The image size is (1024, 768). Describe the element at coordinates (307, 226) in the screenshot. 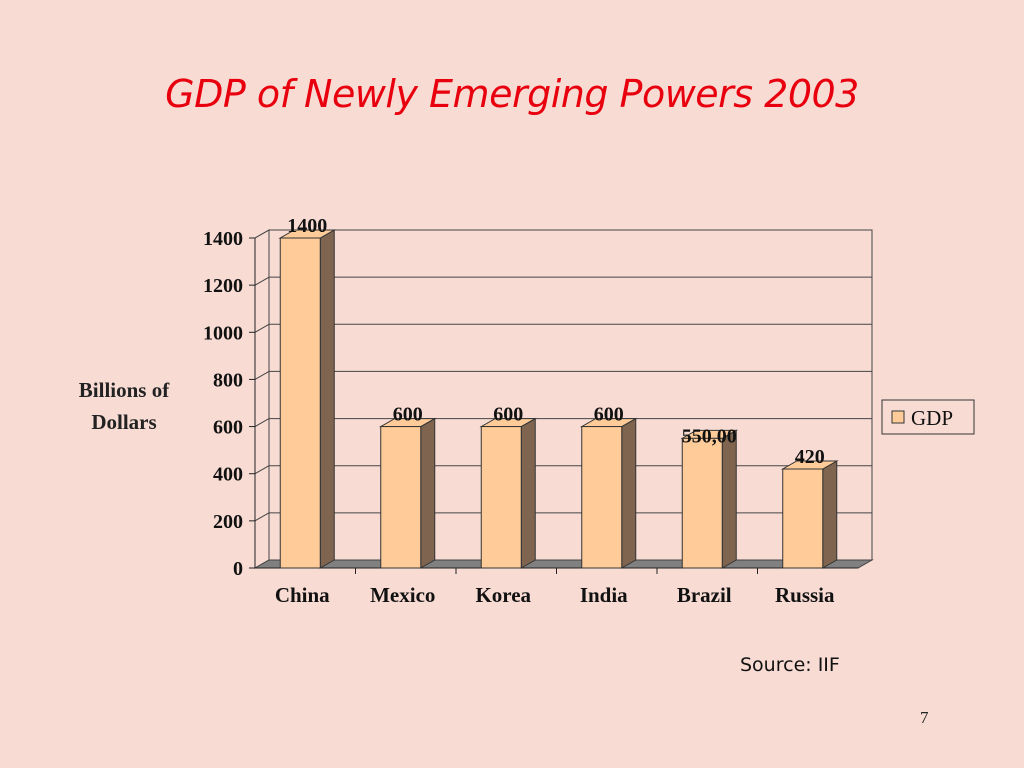

I see `data-label-china: 1400` at that location.